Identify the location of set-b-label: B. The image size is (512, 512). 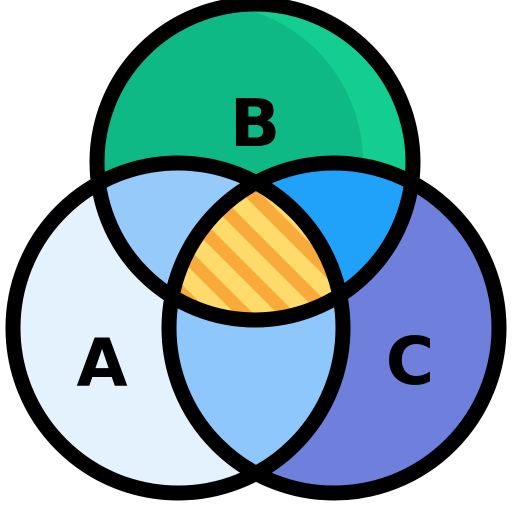
(255, 123).